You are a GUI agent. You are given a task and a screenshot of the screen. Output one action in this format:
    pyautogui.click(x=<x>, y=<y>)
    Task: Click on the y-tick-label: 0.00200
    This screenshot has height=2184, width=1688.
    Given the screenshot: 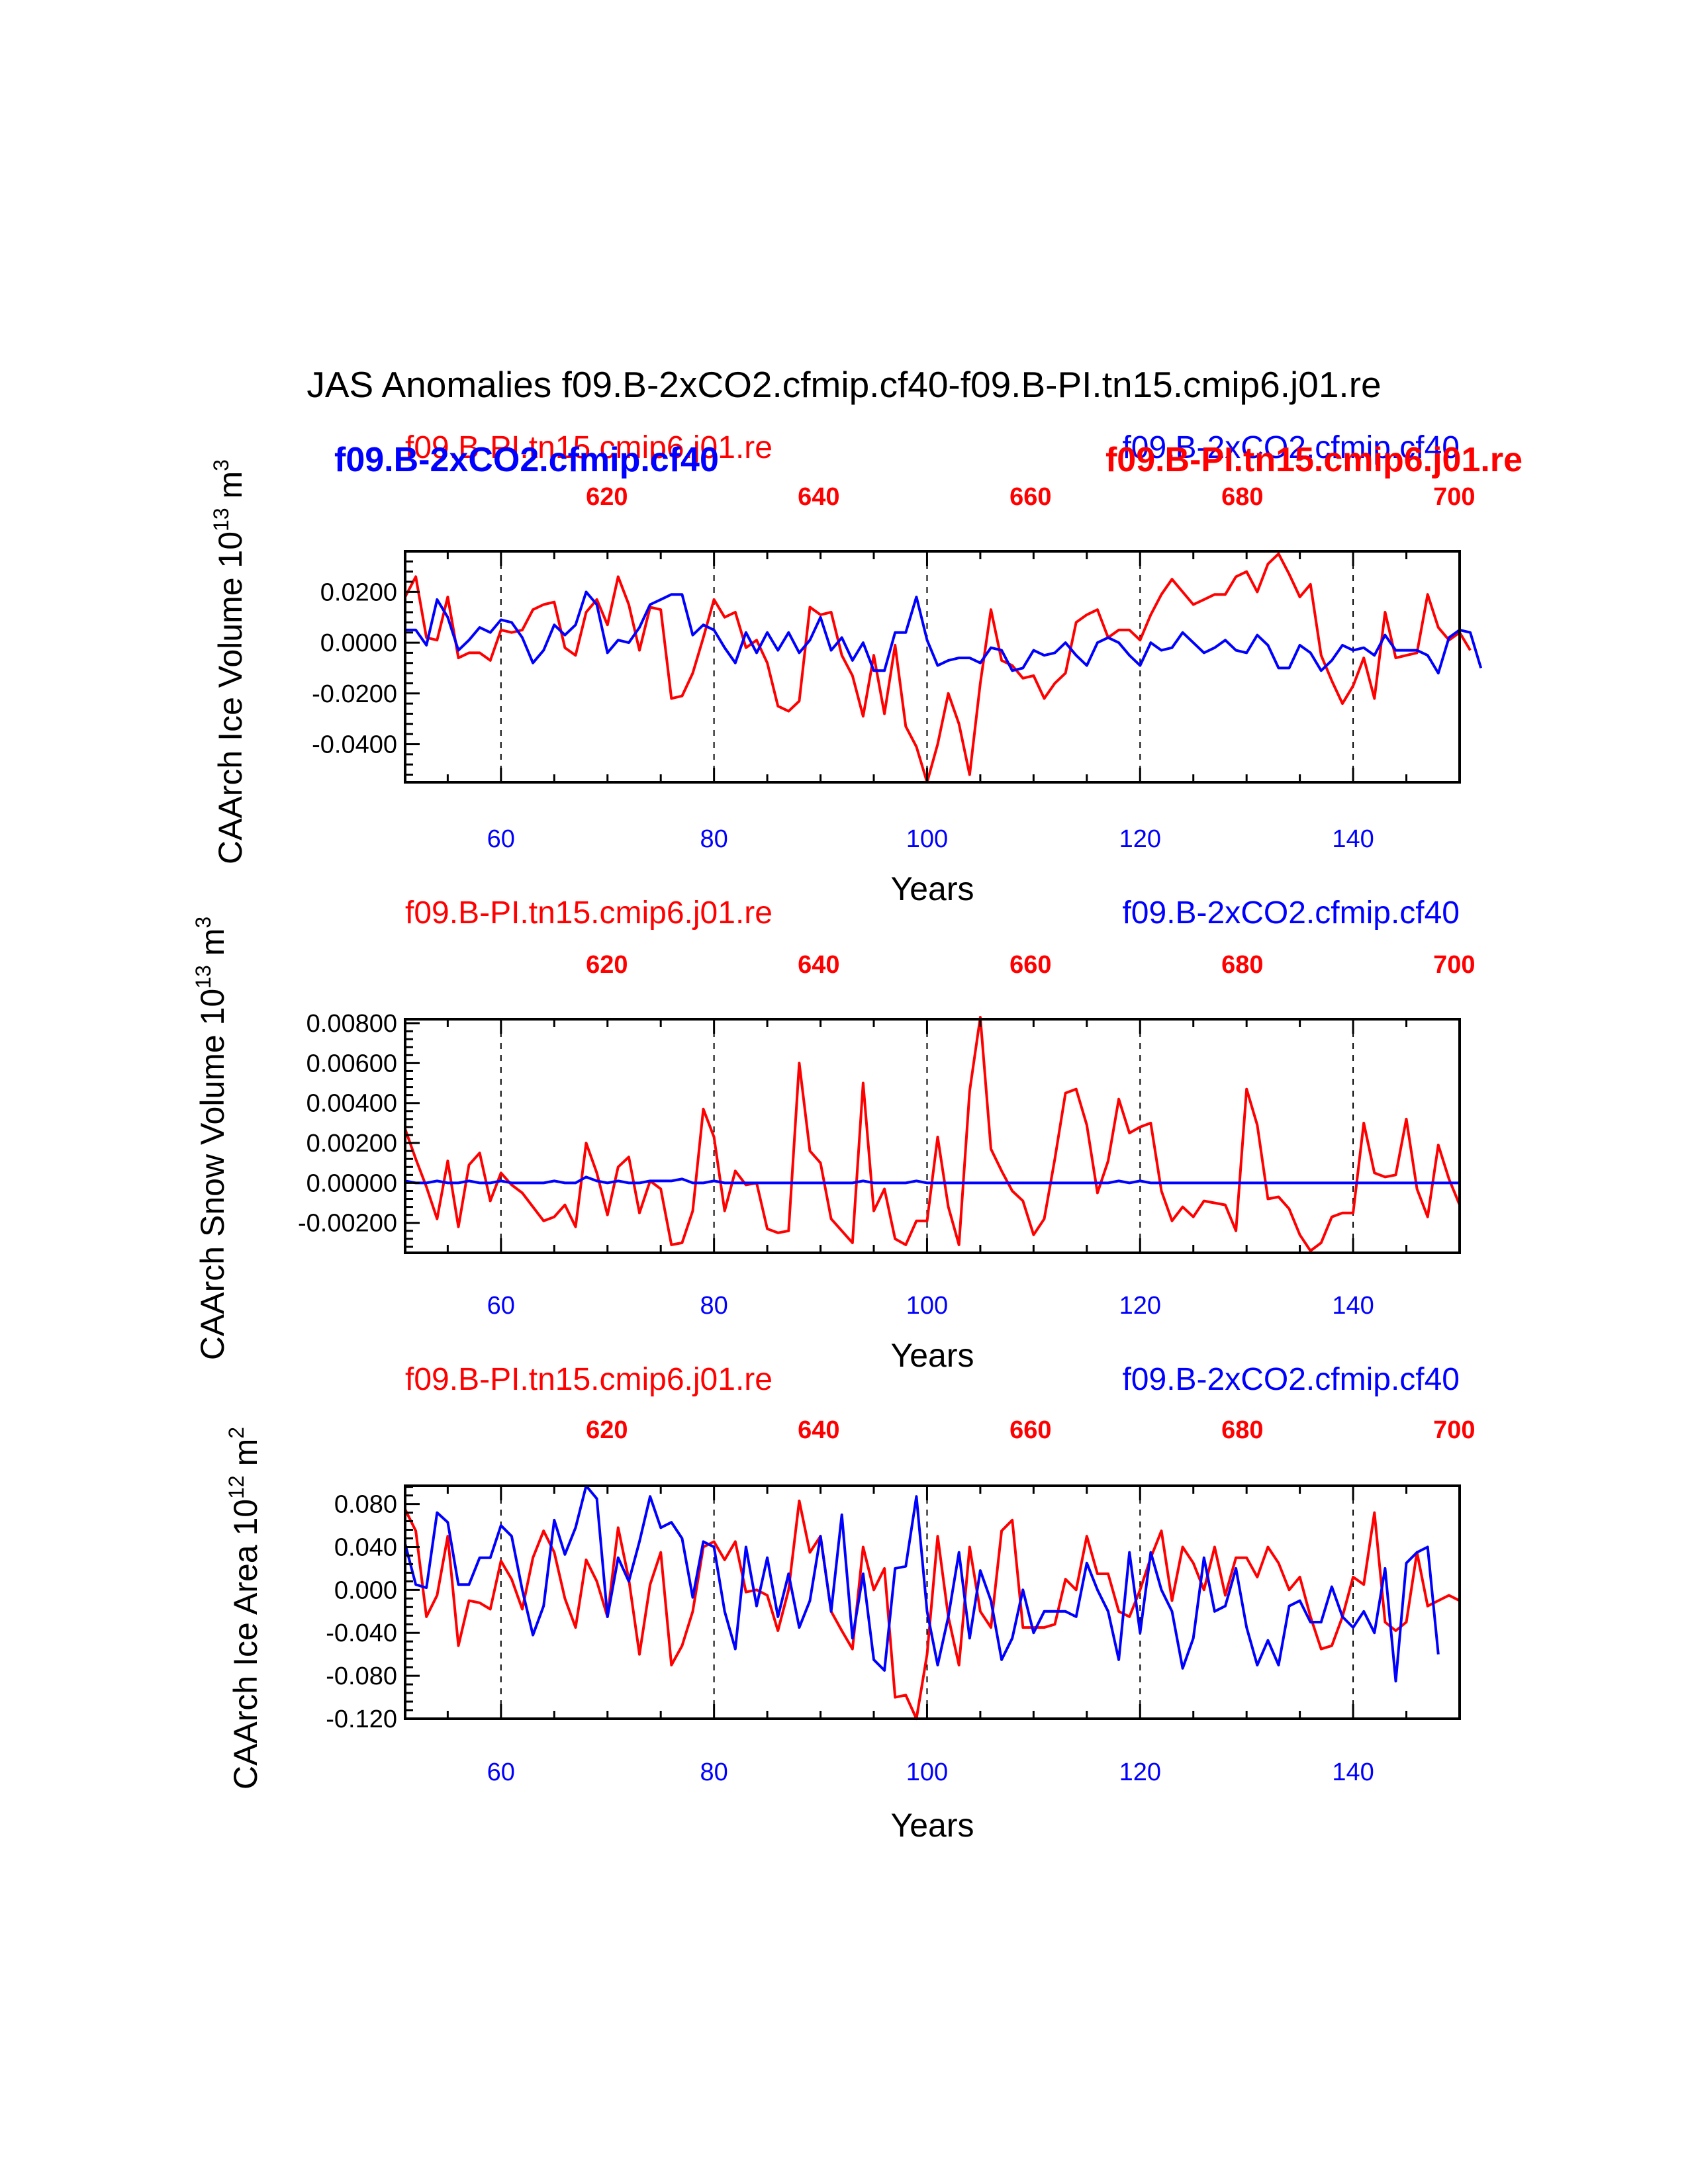 What is the action you would take?
    pyautogui.click(x=351, y=1144)
    